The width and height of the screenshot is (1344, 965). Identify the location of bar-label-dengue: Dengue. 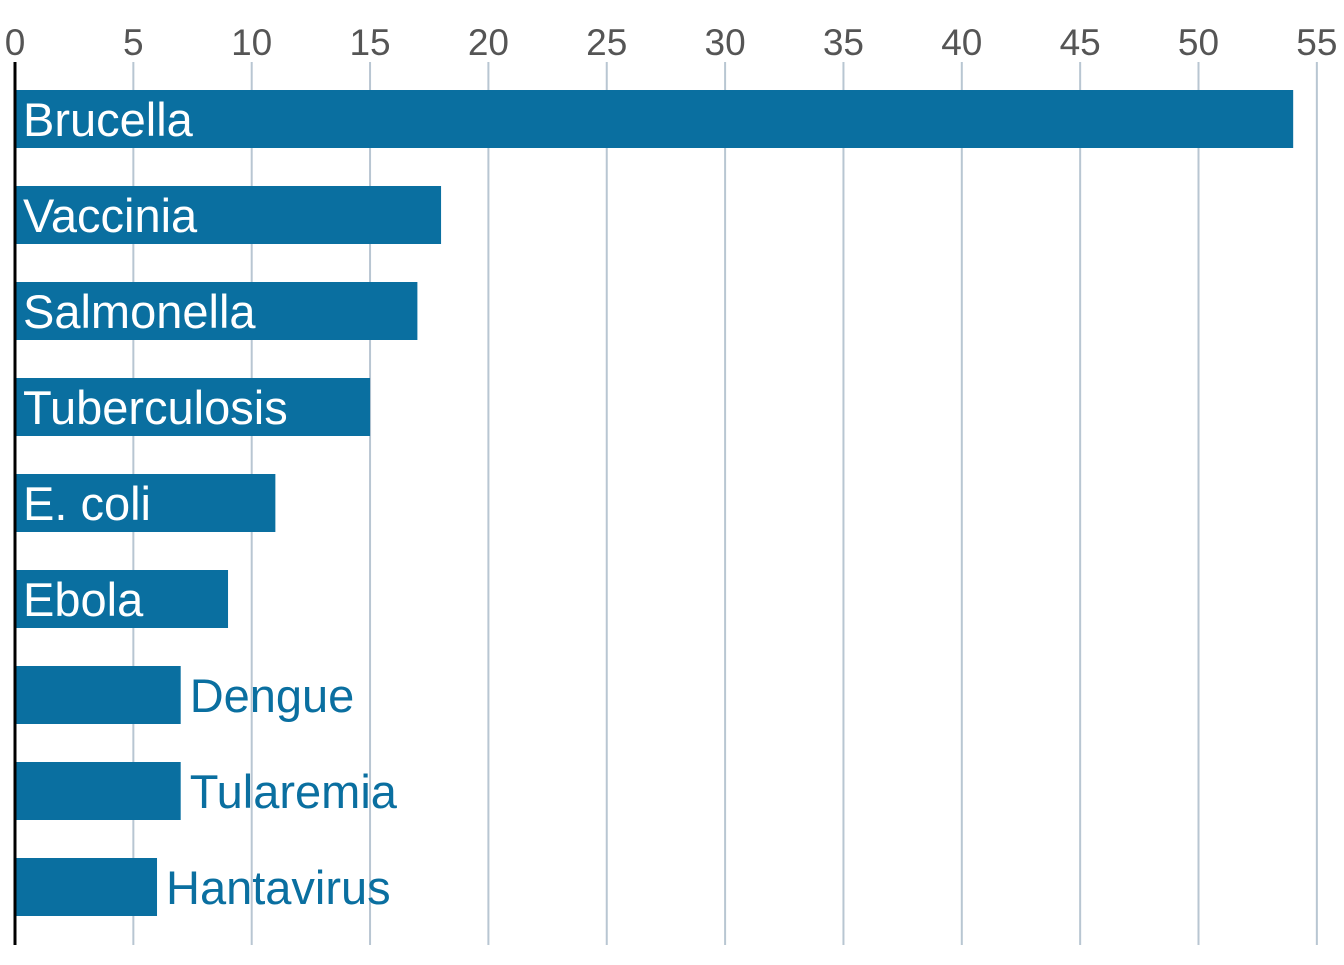
(272, 695).